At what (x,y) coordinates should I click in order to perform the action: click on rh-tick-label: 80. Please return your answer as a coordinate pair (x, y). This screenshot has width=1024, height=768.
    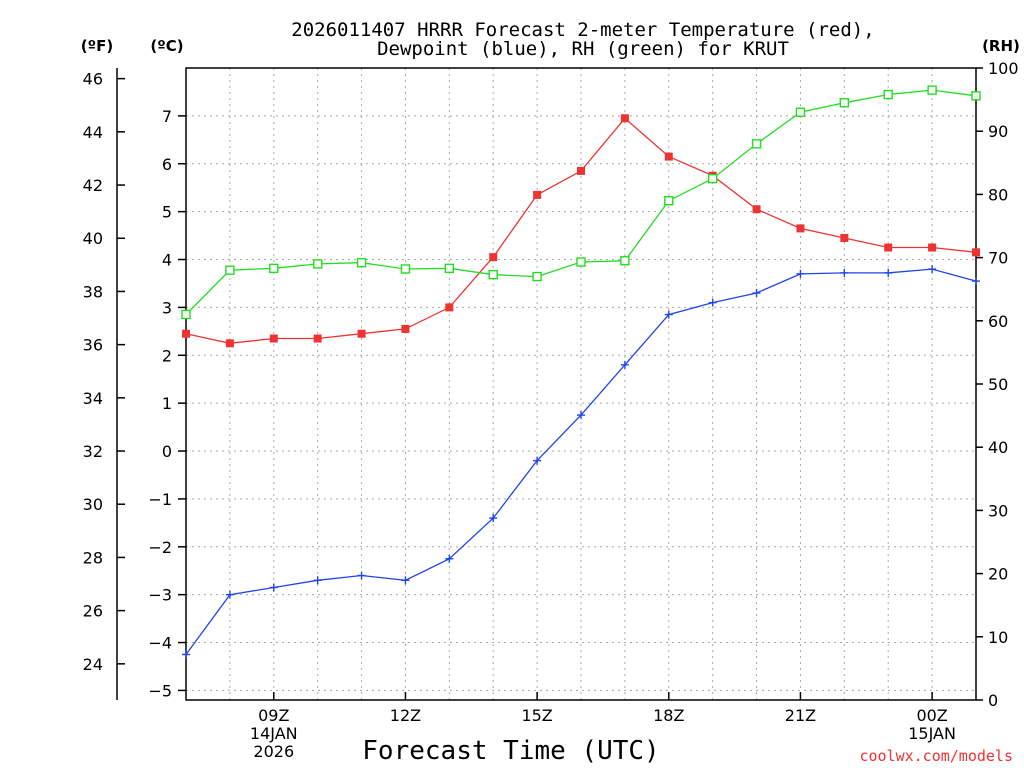
    Looking at the image, I should click on (998, 194).